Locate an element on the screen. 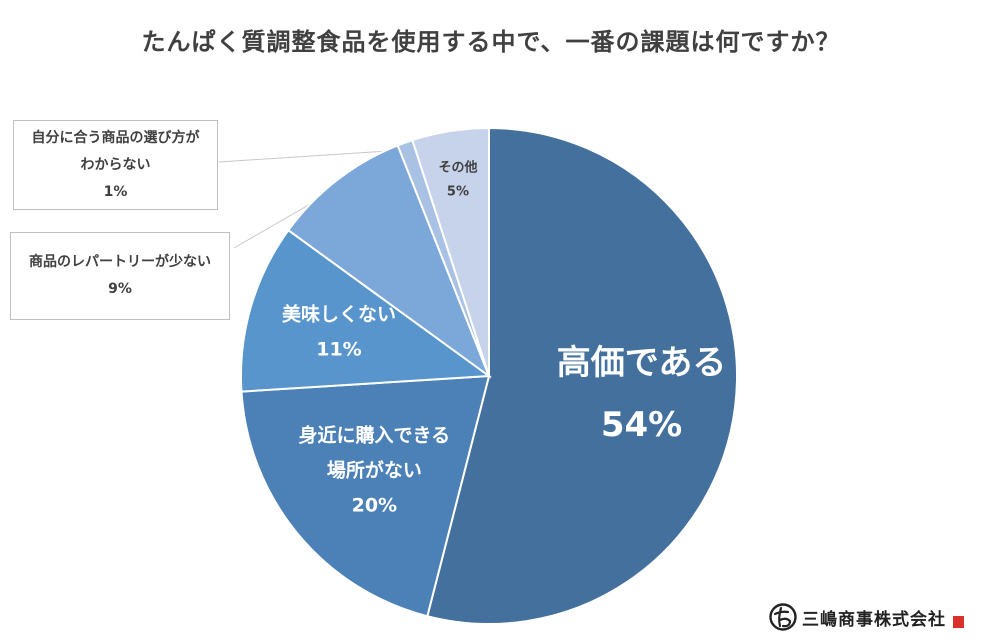 Image resolution: width=982 pixels, height=642 pixels. callout-selection-difficulty: 自分に合う商品の選び方が わからない 1% is located at coordinates (115, 165).